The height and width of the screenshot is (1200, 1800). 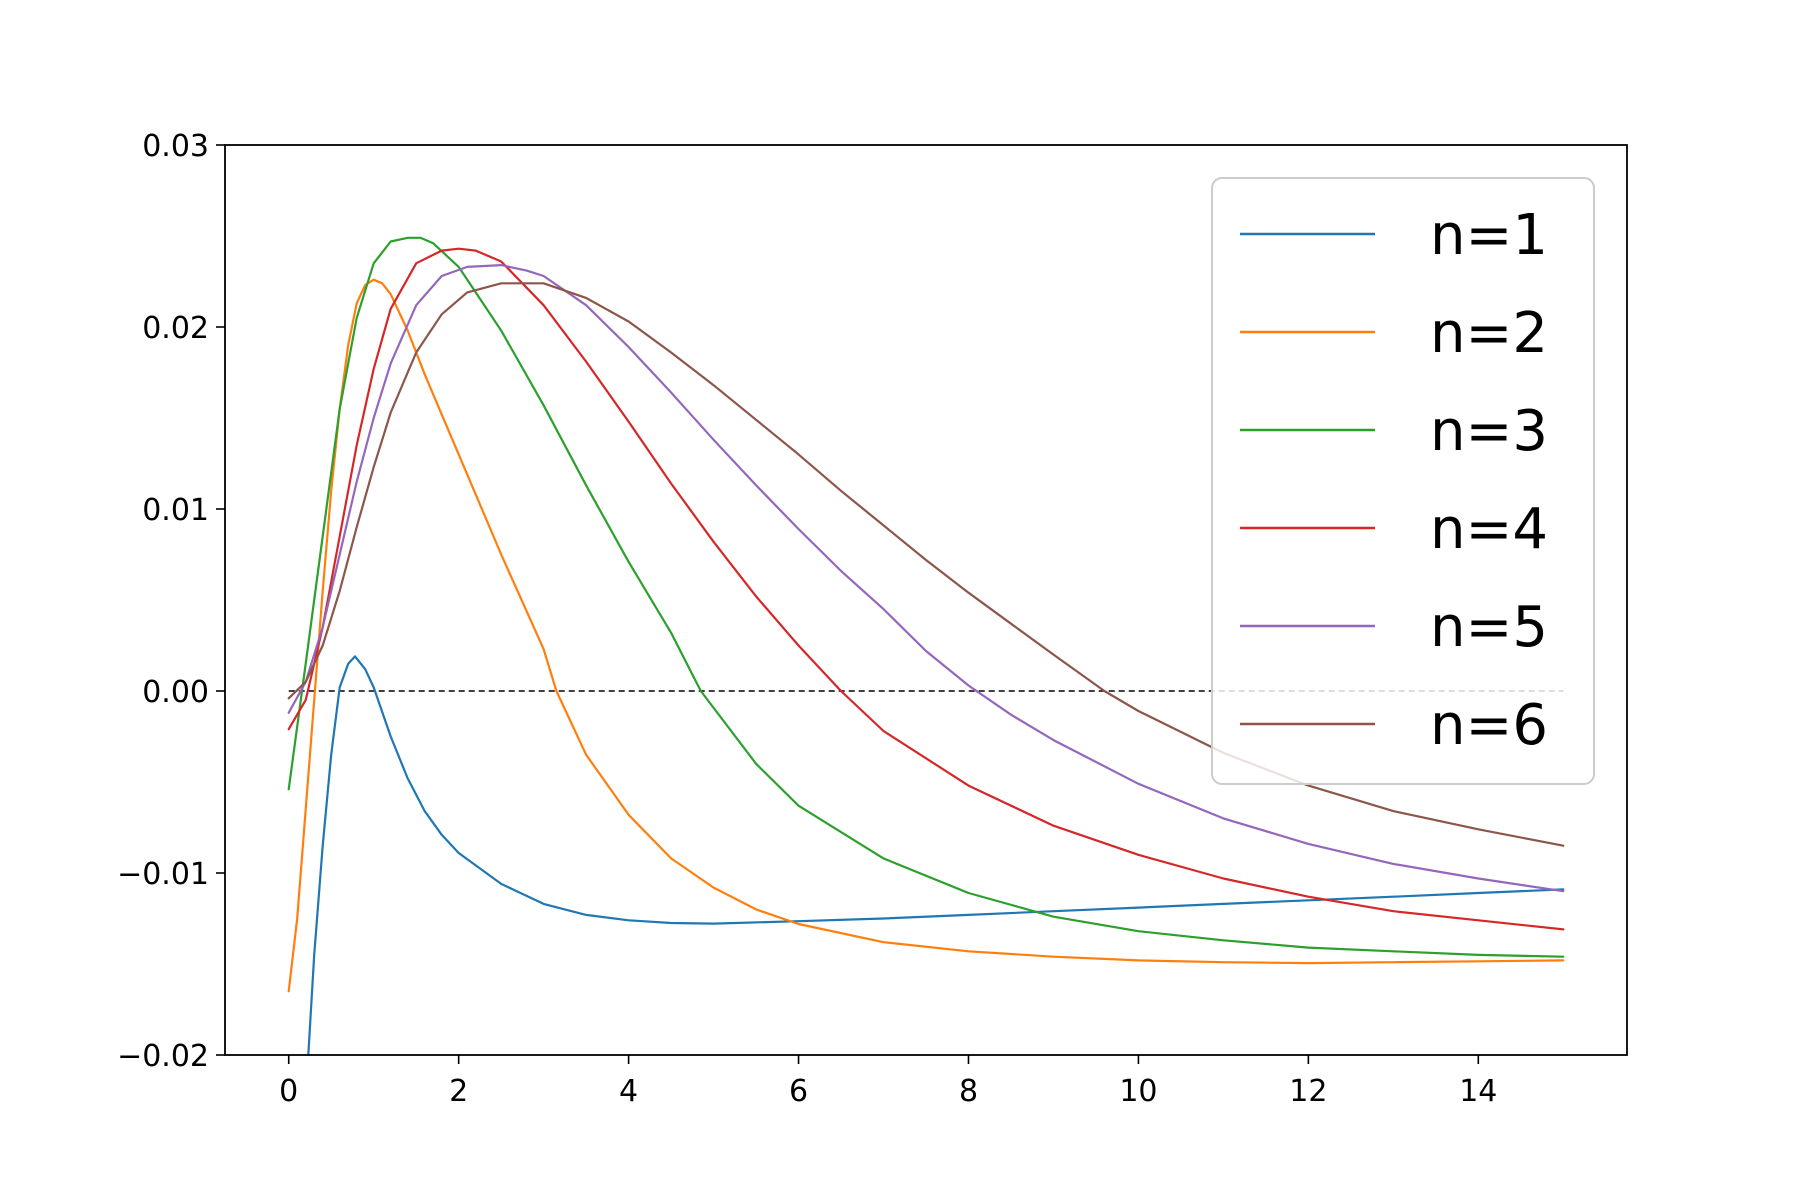 I want to click on x-tick-label: 2, so click(x=458, y=1091).